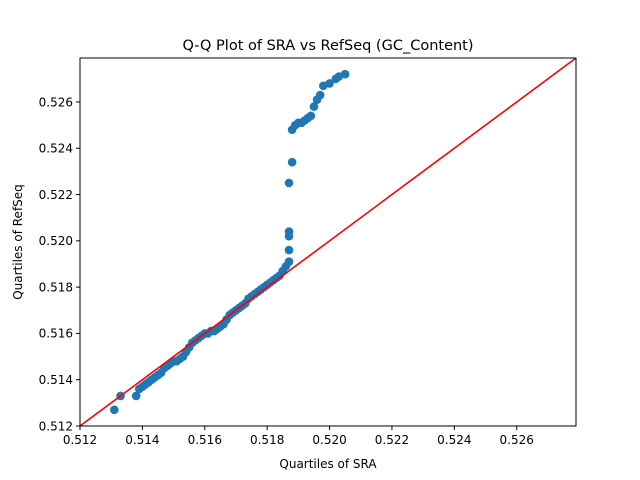 This screenshot has height=480, width=640. Describe the element at coordinates (56, 149) in the screenshot. I see `y-tick-label: 0.524` at that location.